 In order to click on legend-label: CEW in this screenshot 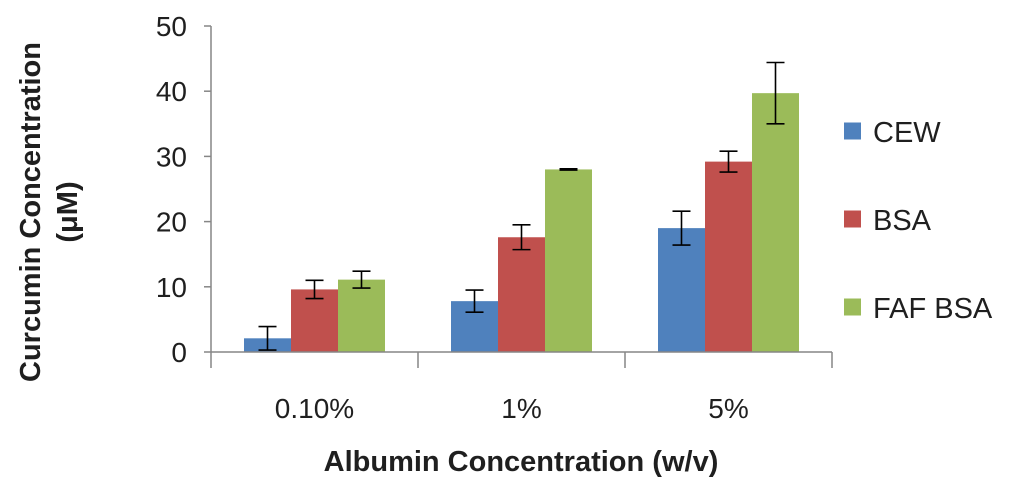, I will do `click(907, 133)`.